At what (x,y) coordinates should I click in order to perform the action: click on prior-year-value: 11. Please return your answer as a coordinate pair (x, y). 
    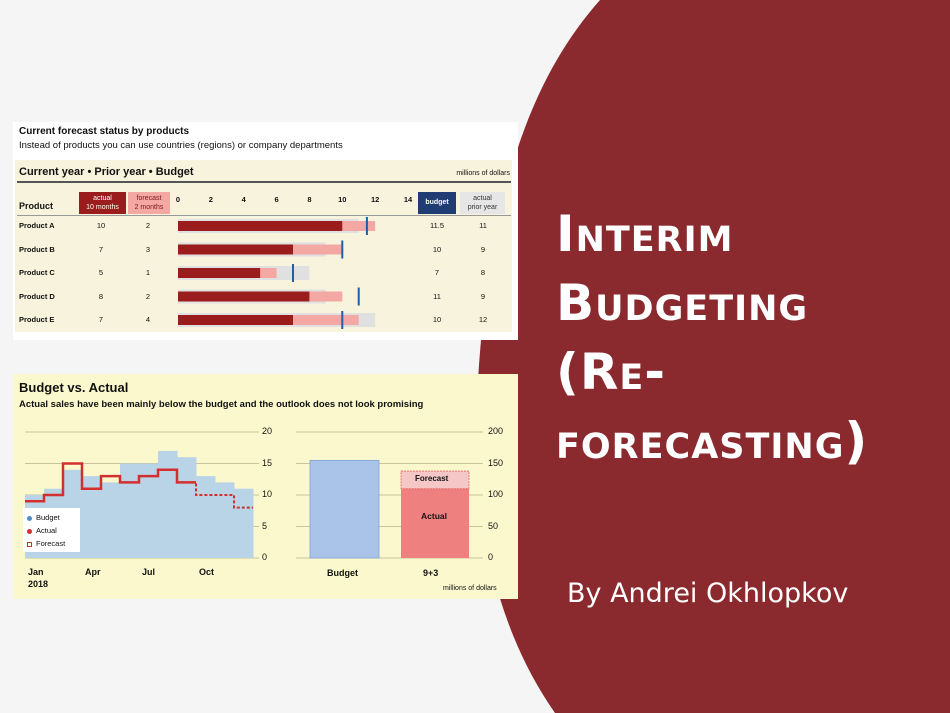
    Looking at the image, I should click on (483, 225).